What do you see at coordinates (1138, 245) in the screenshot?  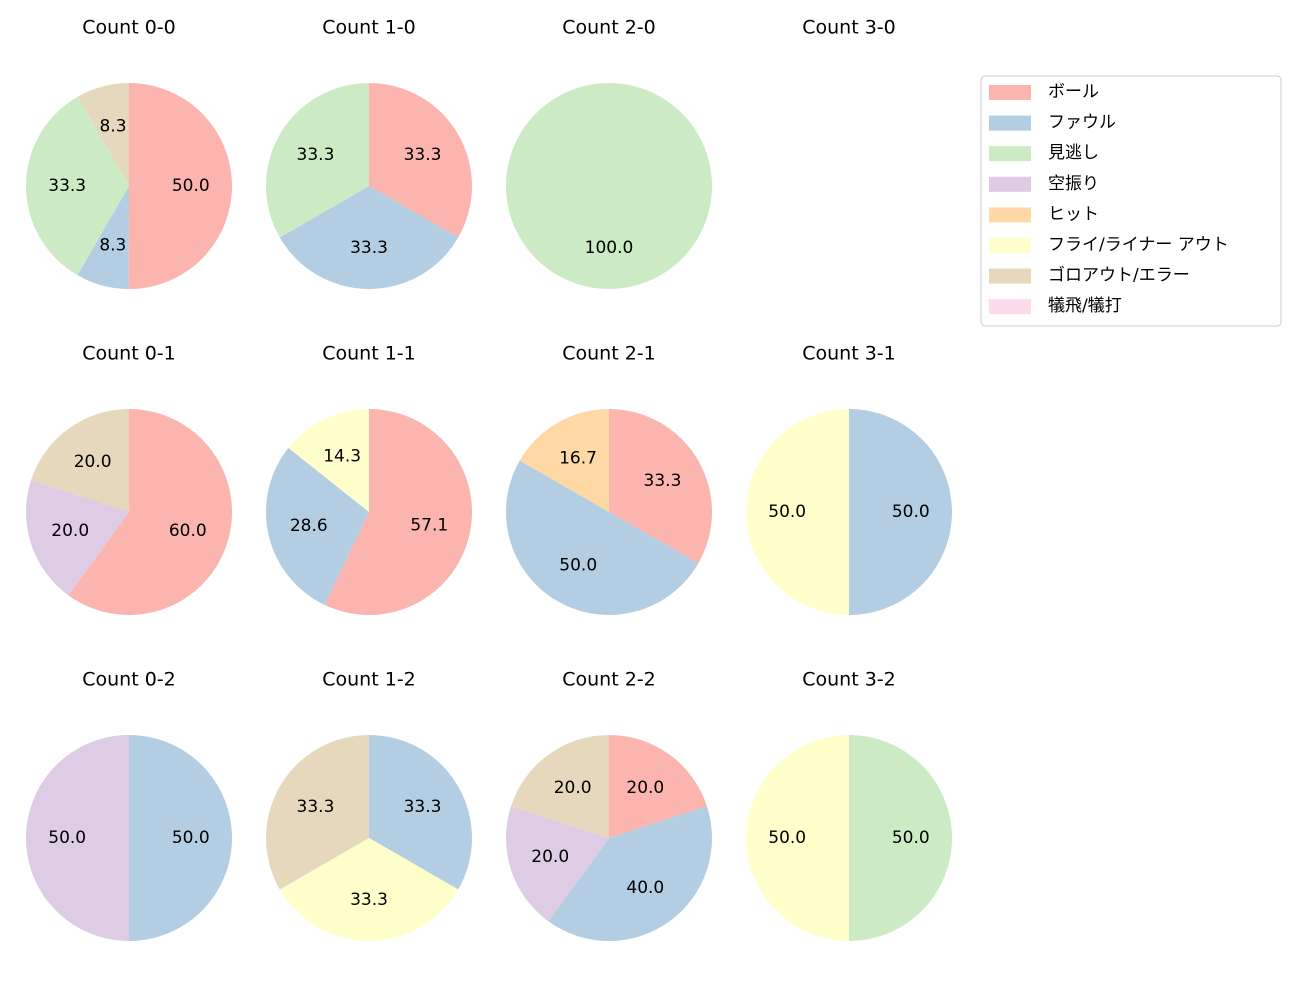 I see `legend-label: フライ/ライナー アウト` at bounding box center [1138, 245].